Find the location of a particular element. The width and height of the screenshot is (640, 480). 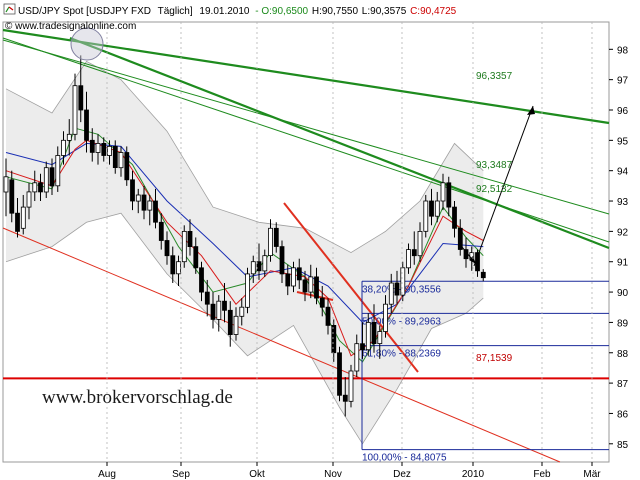

annotations-layer is located at coordinates (498, 186).